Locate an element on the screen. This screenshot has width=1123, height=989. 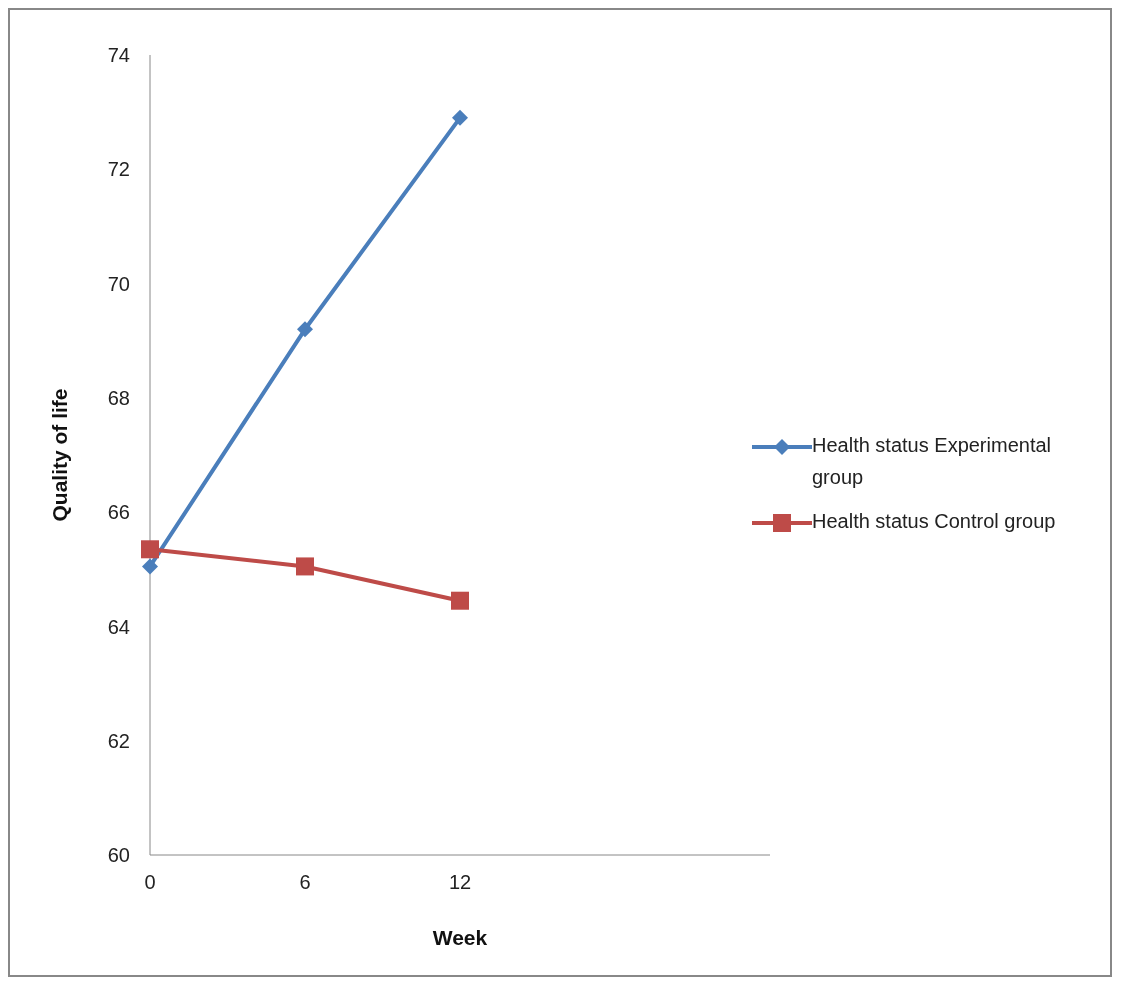
y-tick-label: 62 is located at coordinates (118, 740).